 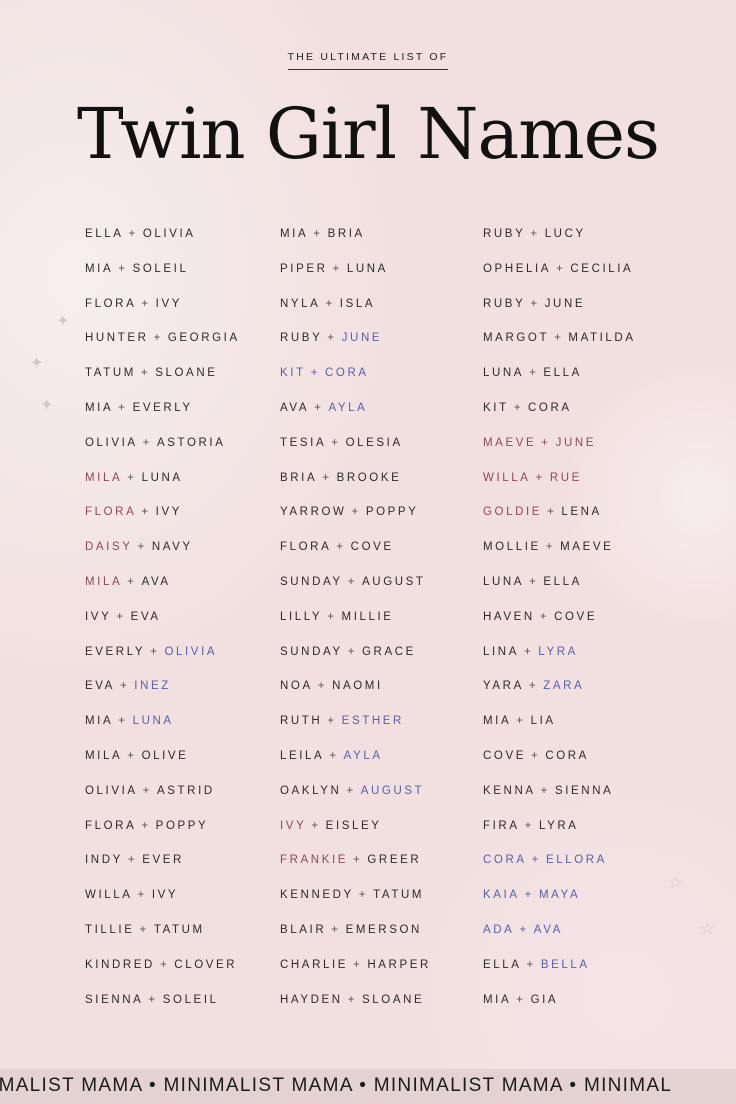 What do you see at coordinates (501, 651) in the screenshot?
I see `first-name: LINA` at bounding box center [501, 651].